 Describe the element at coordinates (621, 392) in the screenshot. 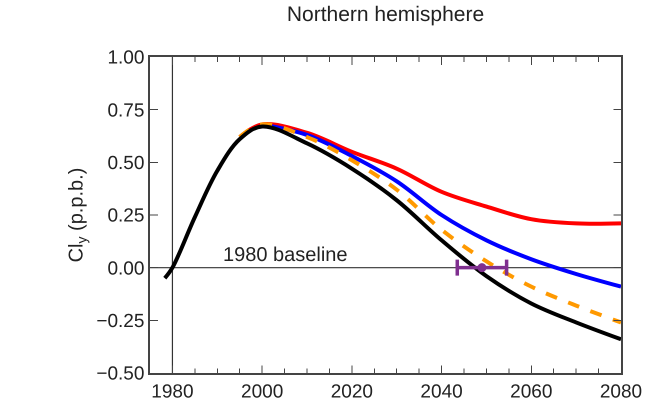

I see `x-tick-label: 2080` at that location.